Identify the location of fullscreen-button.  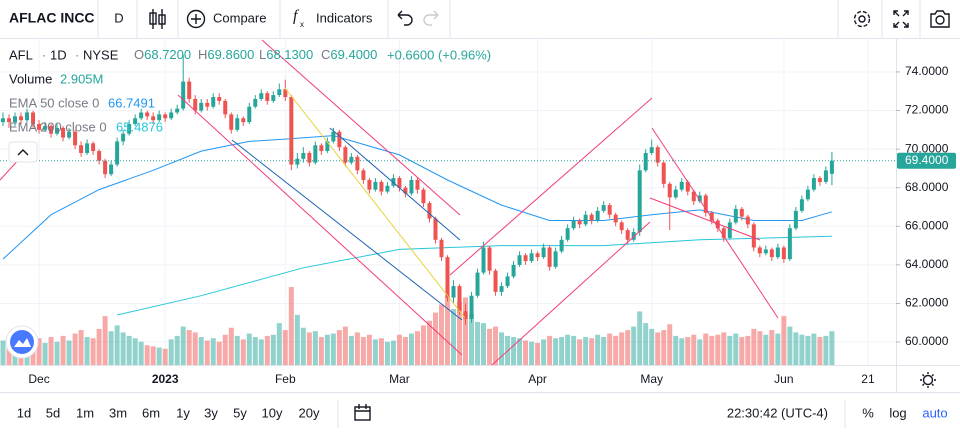
(901, 19).